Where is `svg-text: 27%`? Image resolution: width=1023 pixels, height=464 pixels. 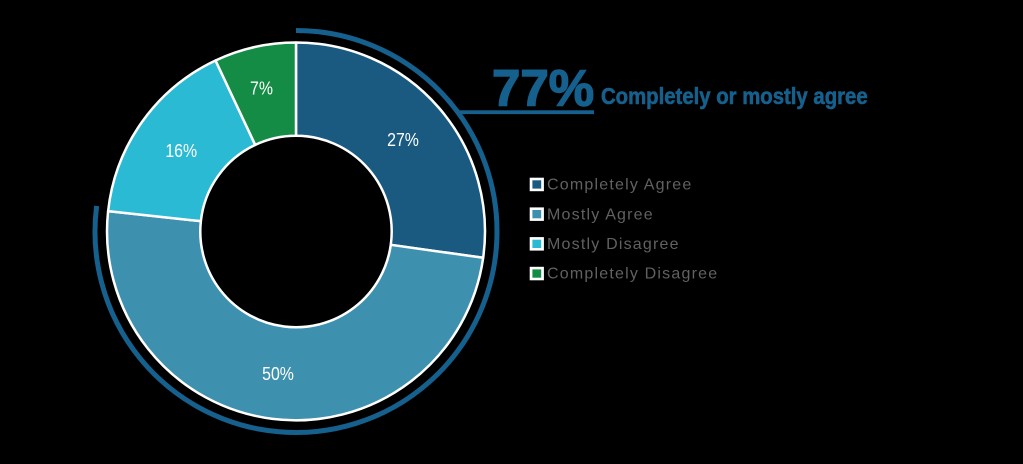 svg-text: 27% is located at coordinates (403, 140).